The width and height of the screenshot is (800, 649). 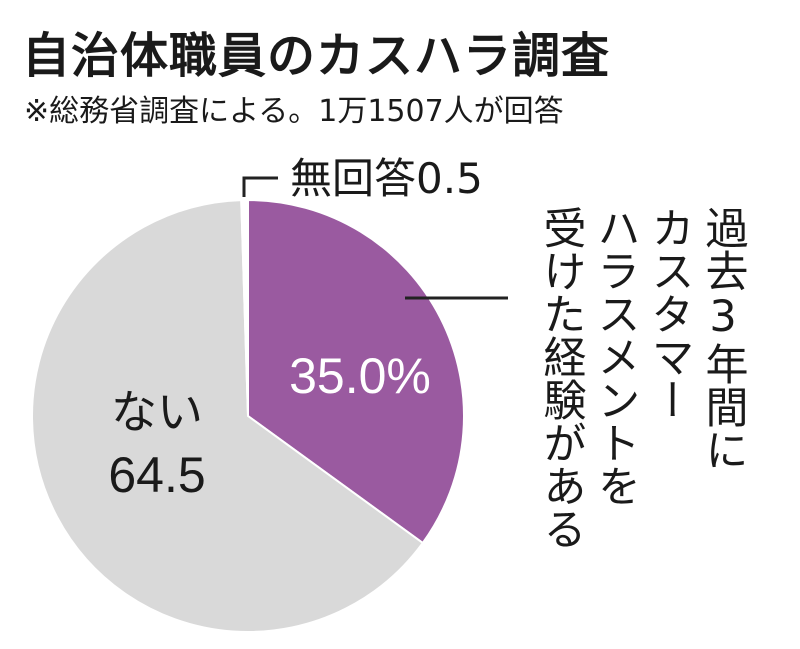 I want to click on yes-value-label: 35.0%, so click(x=360, y=376).